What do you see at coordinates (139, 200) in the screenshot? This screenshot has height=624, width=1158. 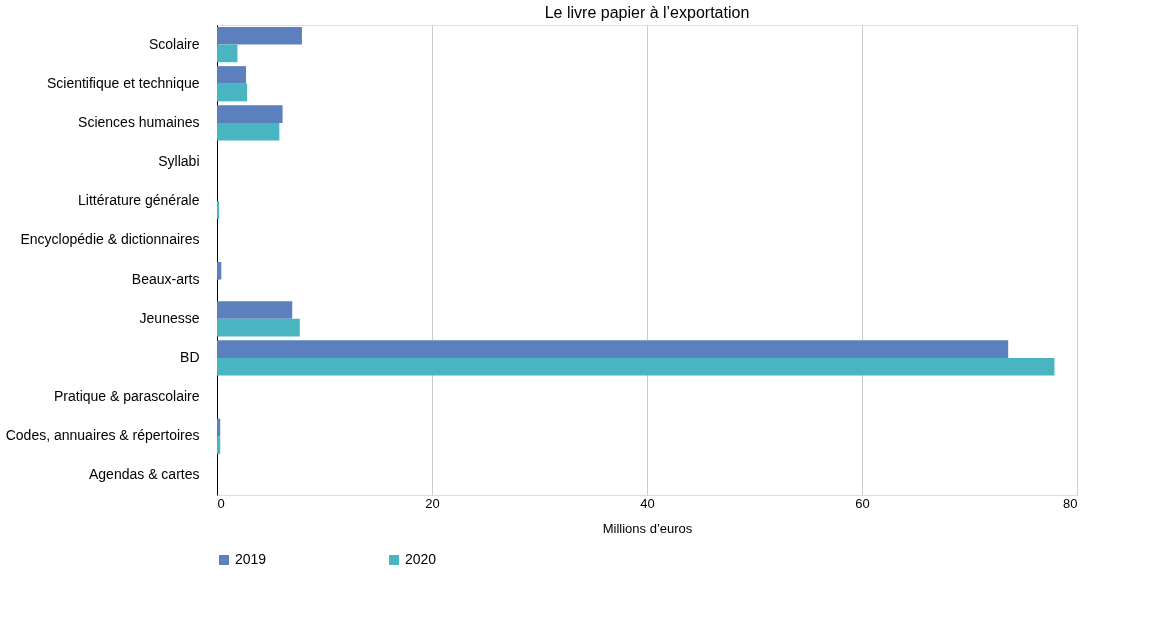 I see `y-tick-label: Littérature générale` at bounding box center [139, 200].